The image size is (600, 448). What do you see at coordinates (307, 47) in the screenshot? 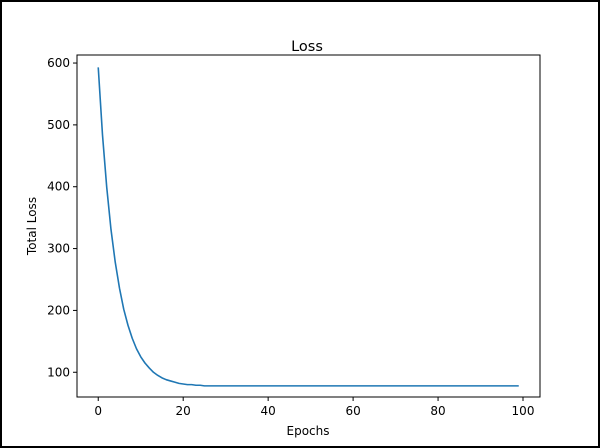
I see `chart-title: Loss` at bounding box center [307, 47].